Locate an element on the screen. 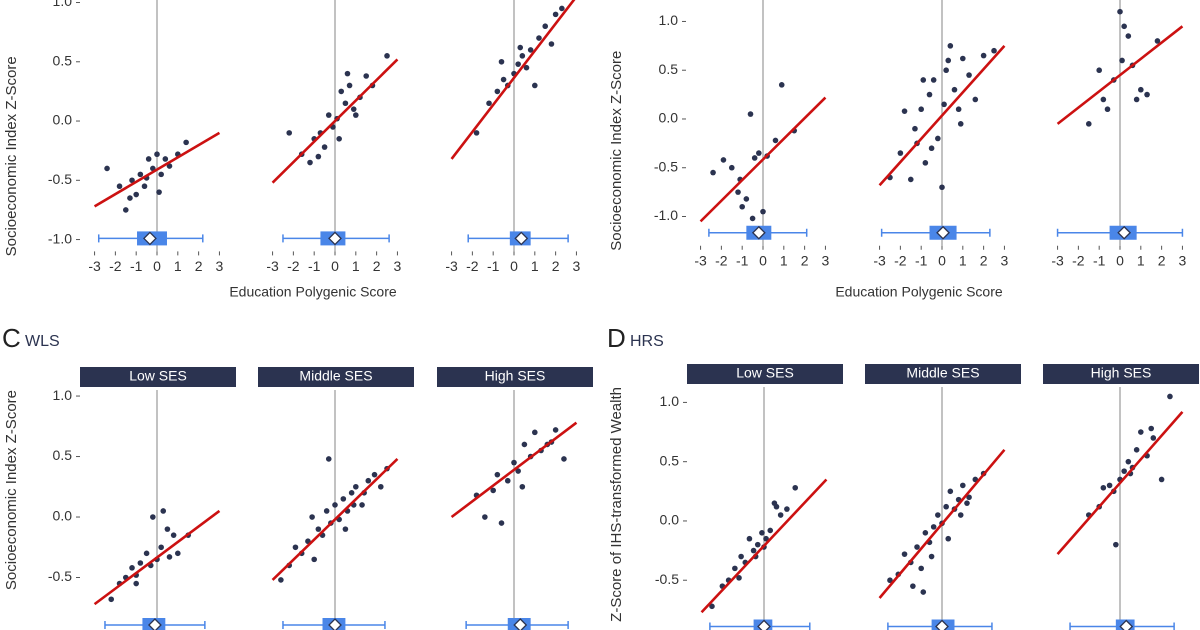 The height and width of the screenshot is (630, 1200). x-tick-label: 0 is located at coordinates (157, 266).